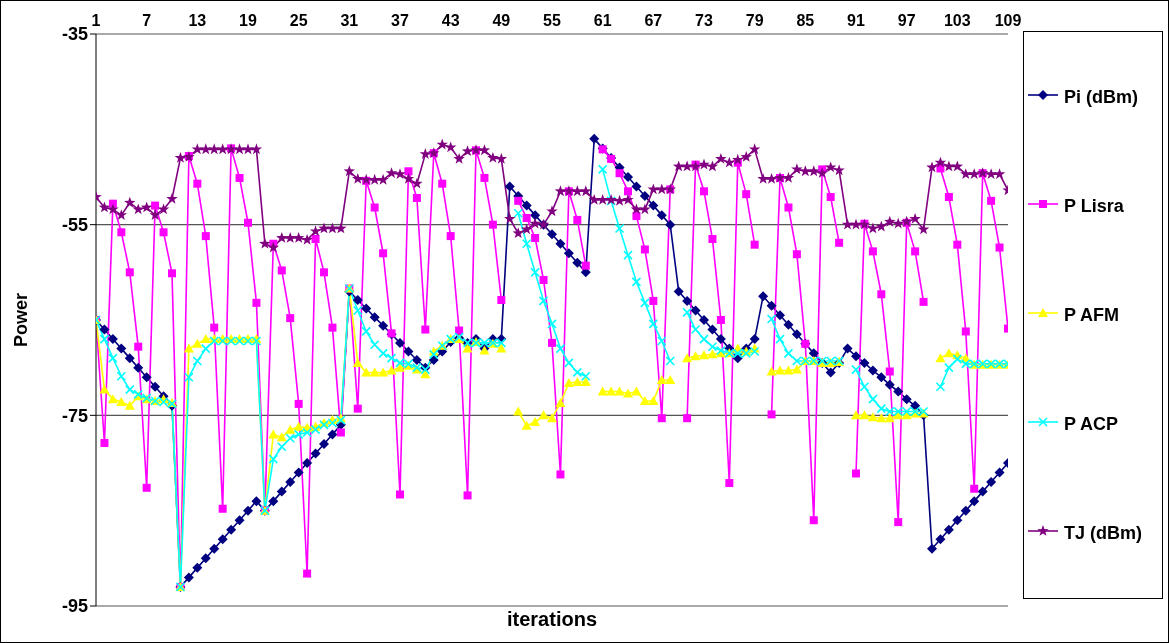 This screenshot has height=643, width=1169. Describe the element at coordinates (552, 20) in the screenshot. I see `x-tick-label: 55` at that location.